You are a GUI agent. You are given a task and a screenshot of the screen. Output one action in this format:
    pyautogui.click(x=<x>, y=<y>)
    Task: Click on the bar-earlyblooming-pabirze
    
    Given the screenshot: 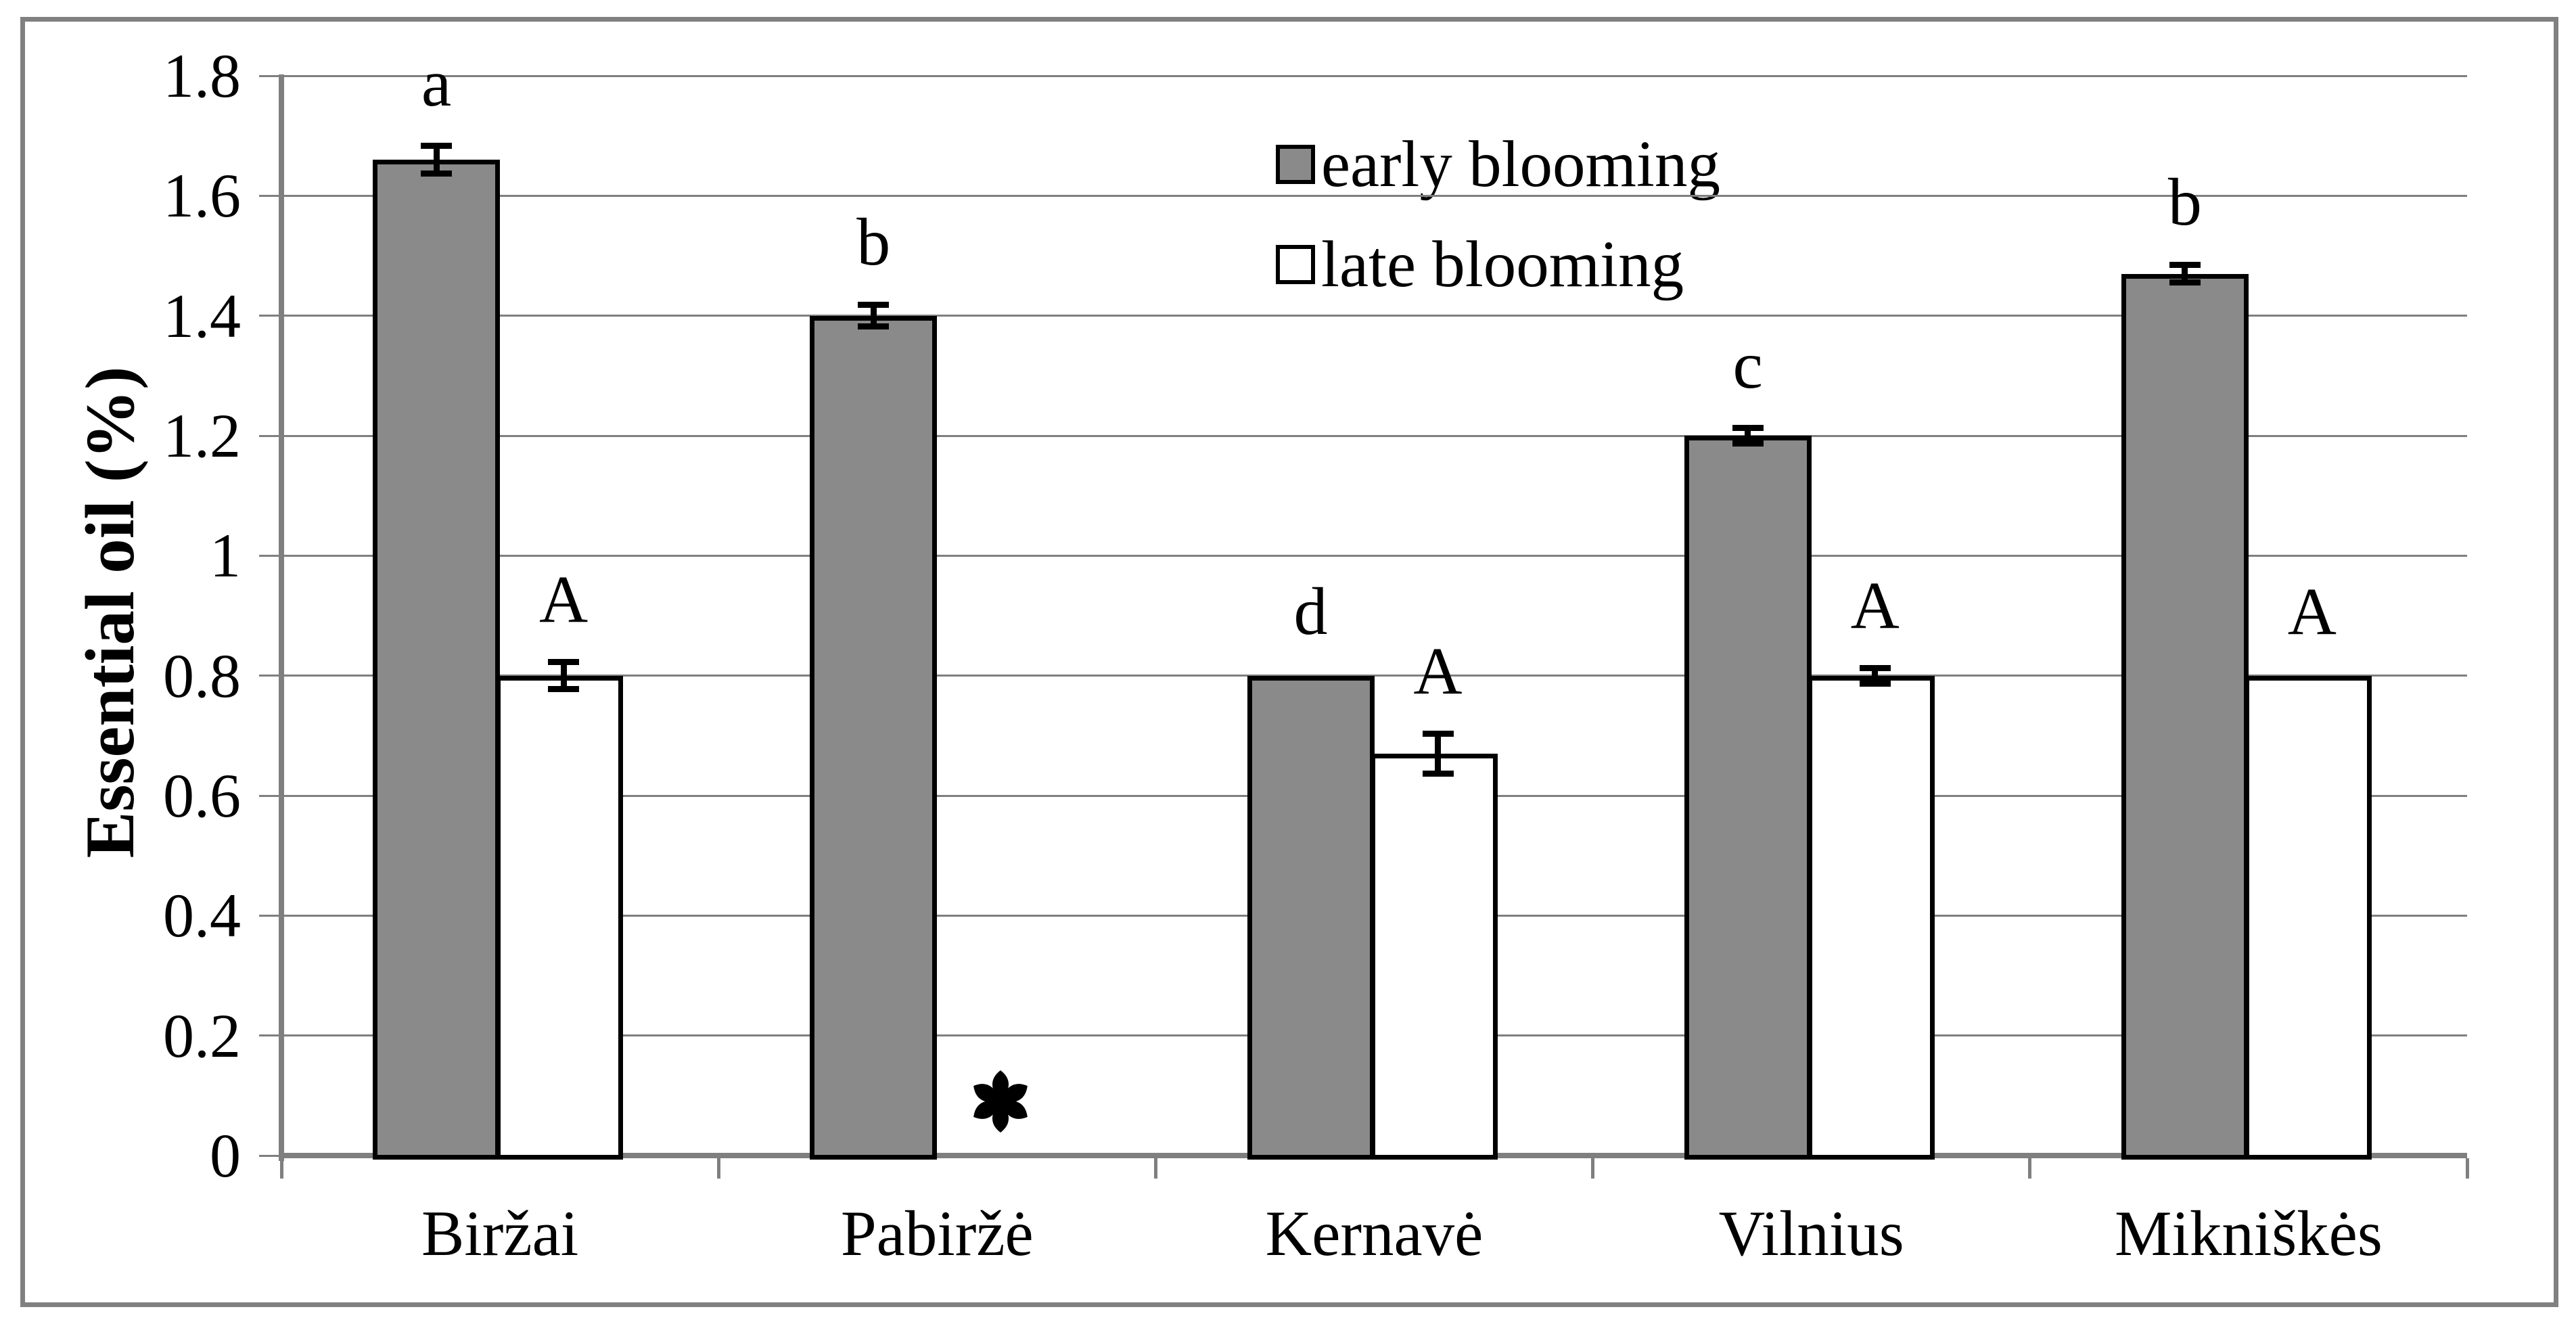 What is the action you would take?
    pyautogui.click(x=874, y=738)
    